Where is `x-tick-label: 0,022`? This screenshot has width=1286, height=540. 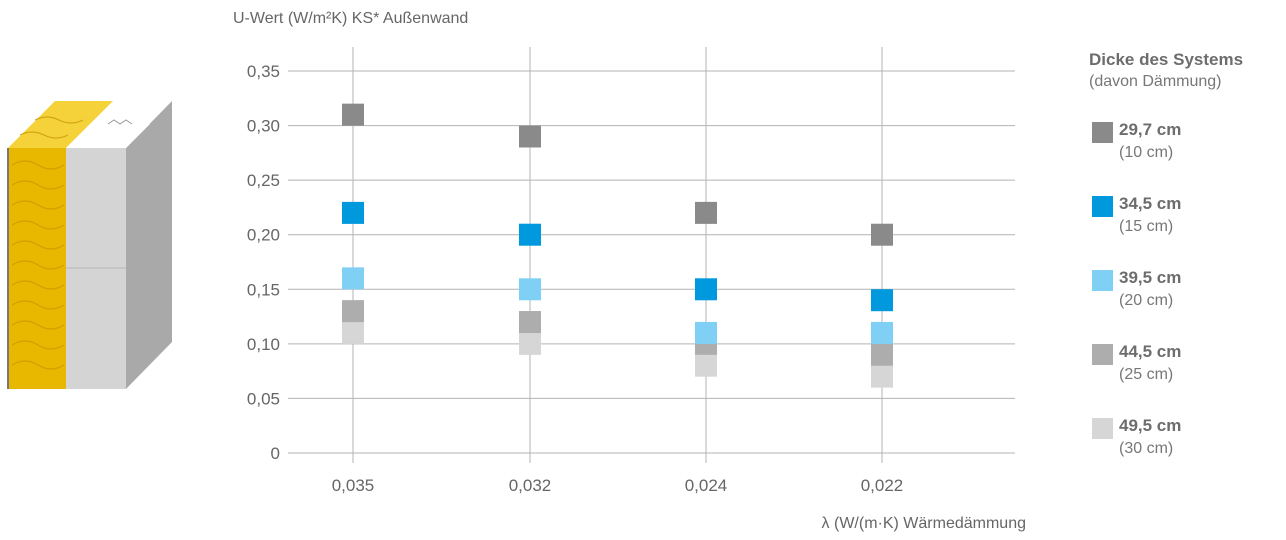 x-tick-label: 0,022 is located at coordinates (882, 485).